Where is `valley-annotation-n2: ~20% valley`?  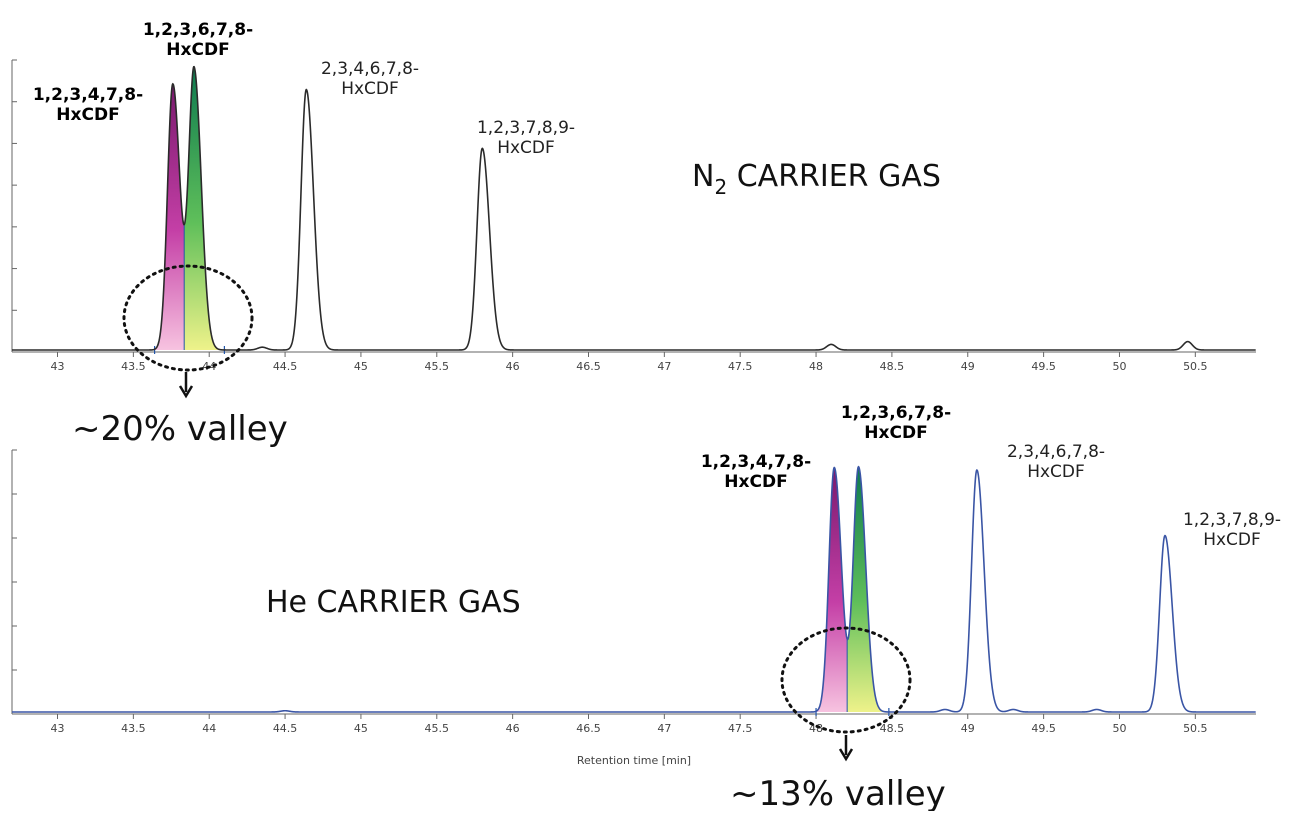 valley-annotation-n2: ~20% valley is located at coordinates (180, 429).